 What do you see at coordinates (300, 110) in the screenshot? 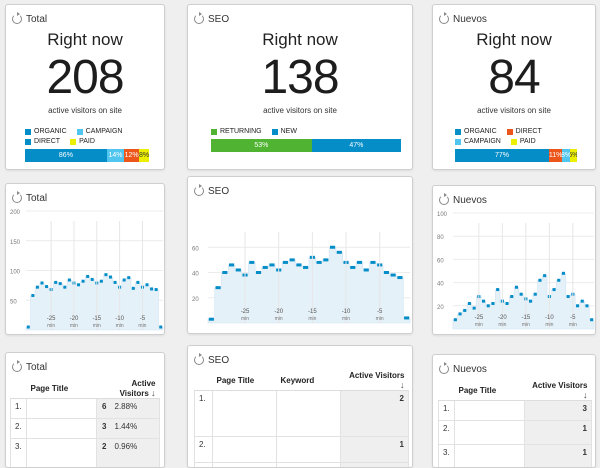
I see `active-visitors-caption: active visitors on site` at bounding box center [300, 110].